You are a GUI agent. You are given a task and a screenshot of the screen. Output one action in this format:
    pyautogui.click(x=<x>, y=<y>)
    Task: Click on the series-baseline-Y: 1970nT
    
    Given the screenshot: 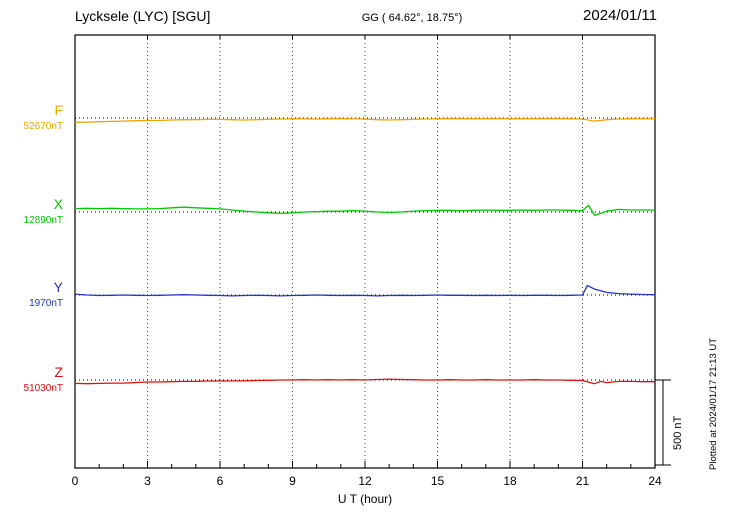 What is the action you would take?
    pyautogui.click(x=46, y=303)
    